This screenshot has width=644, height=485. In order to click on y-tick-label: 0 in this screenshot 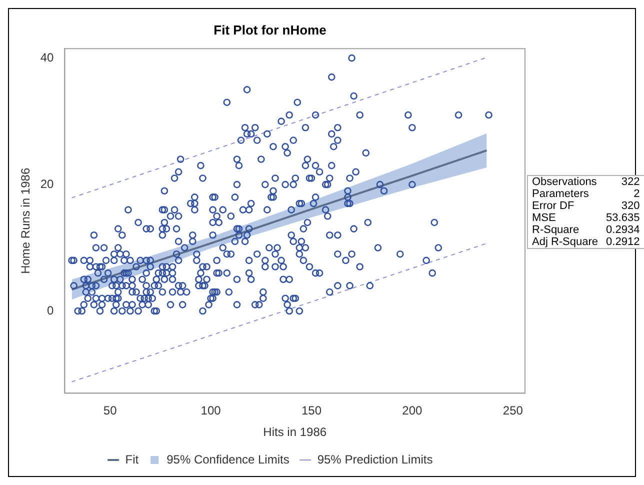, I will do `click(50, 310)`.